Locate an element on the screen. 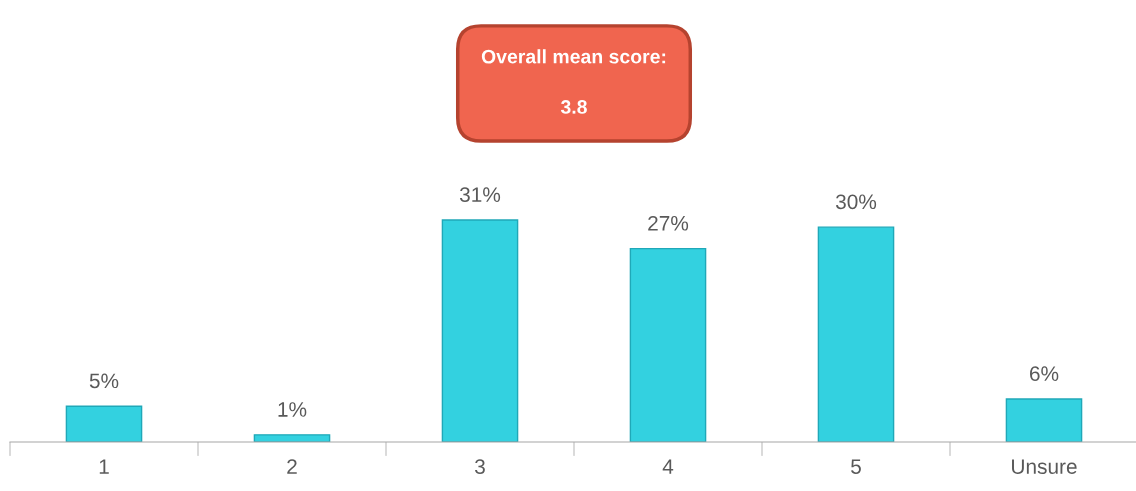  text: 3.8 is located at coordinates (573, 107).